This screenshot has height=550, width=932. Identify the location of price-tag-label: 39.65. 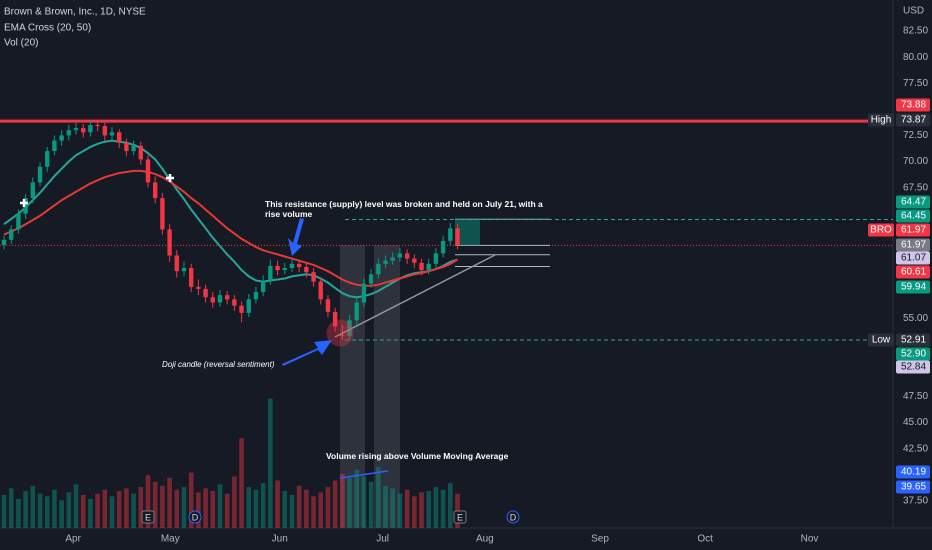
(913, 487).